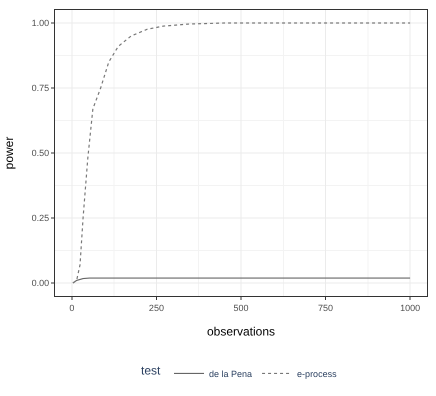  I want to click on legend-title: test, so click(151, 371).